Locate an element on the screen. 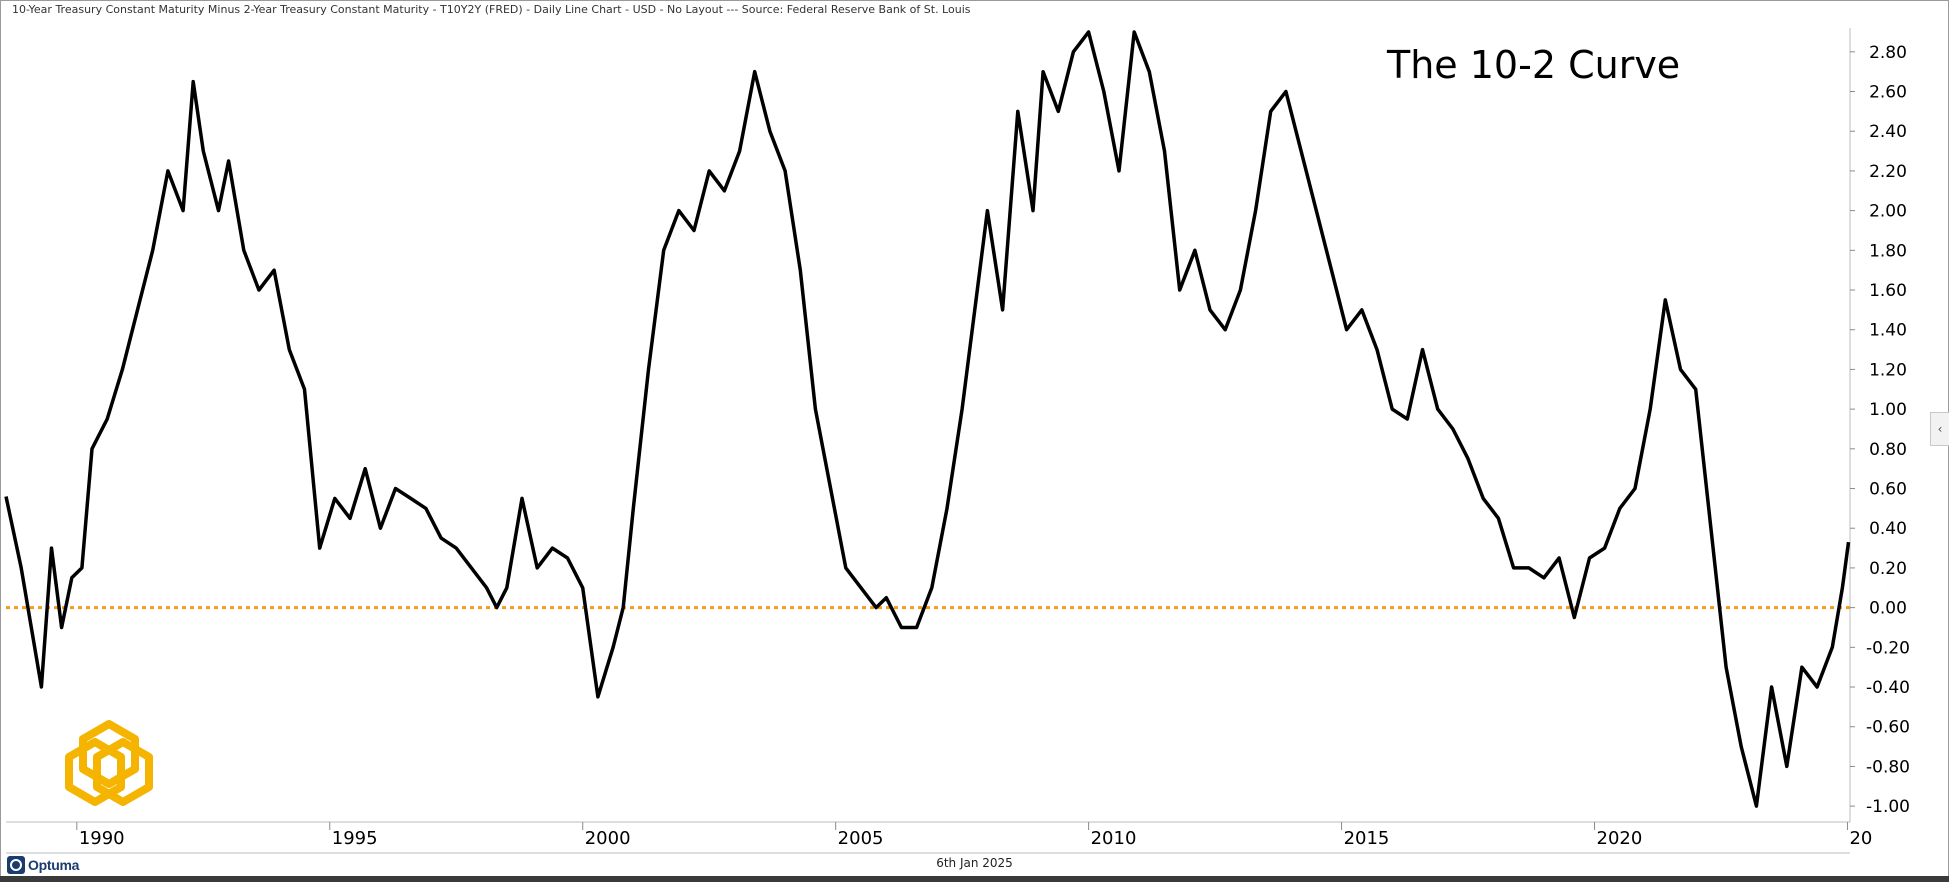 The height and width of the screenshot is (882, 1949). y-tick-label: 2.20 is located at coordinates (1888, 172).